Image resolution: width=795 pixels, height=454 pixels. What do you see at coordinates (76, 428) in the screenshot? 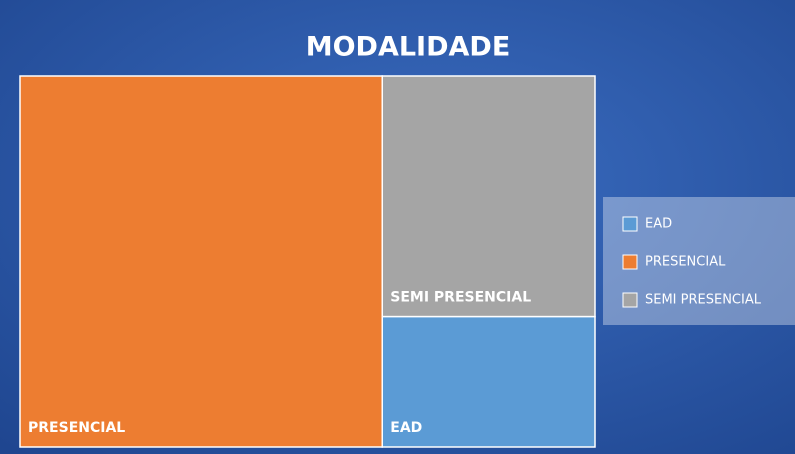
I see `tile-label: PRESENCIAL` at bounding box center [76, 428].